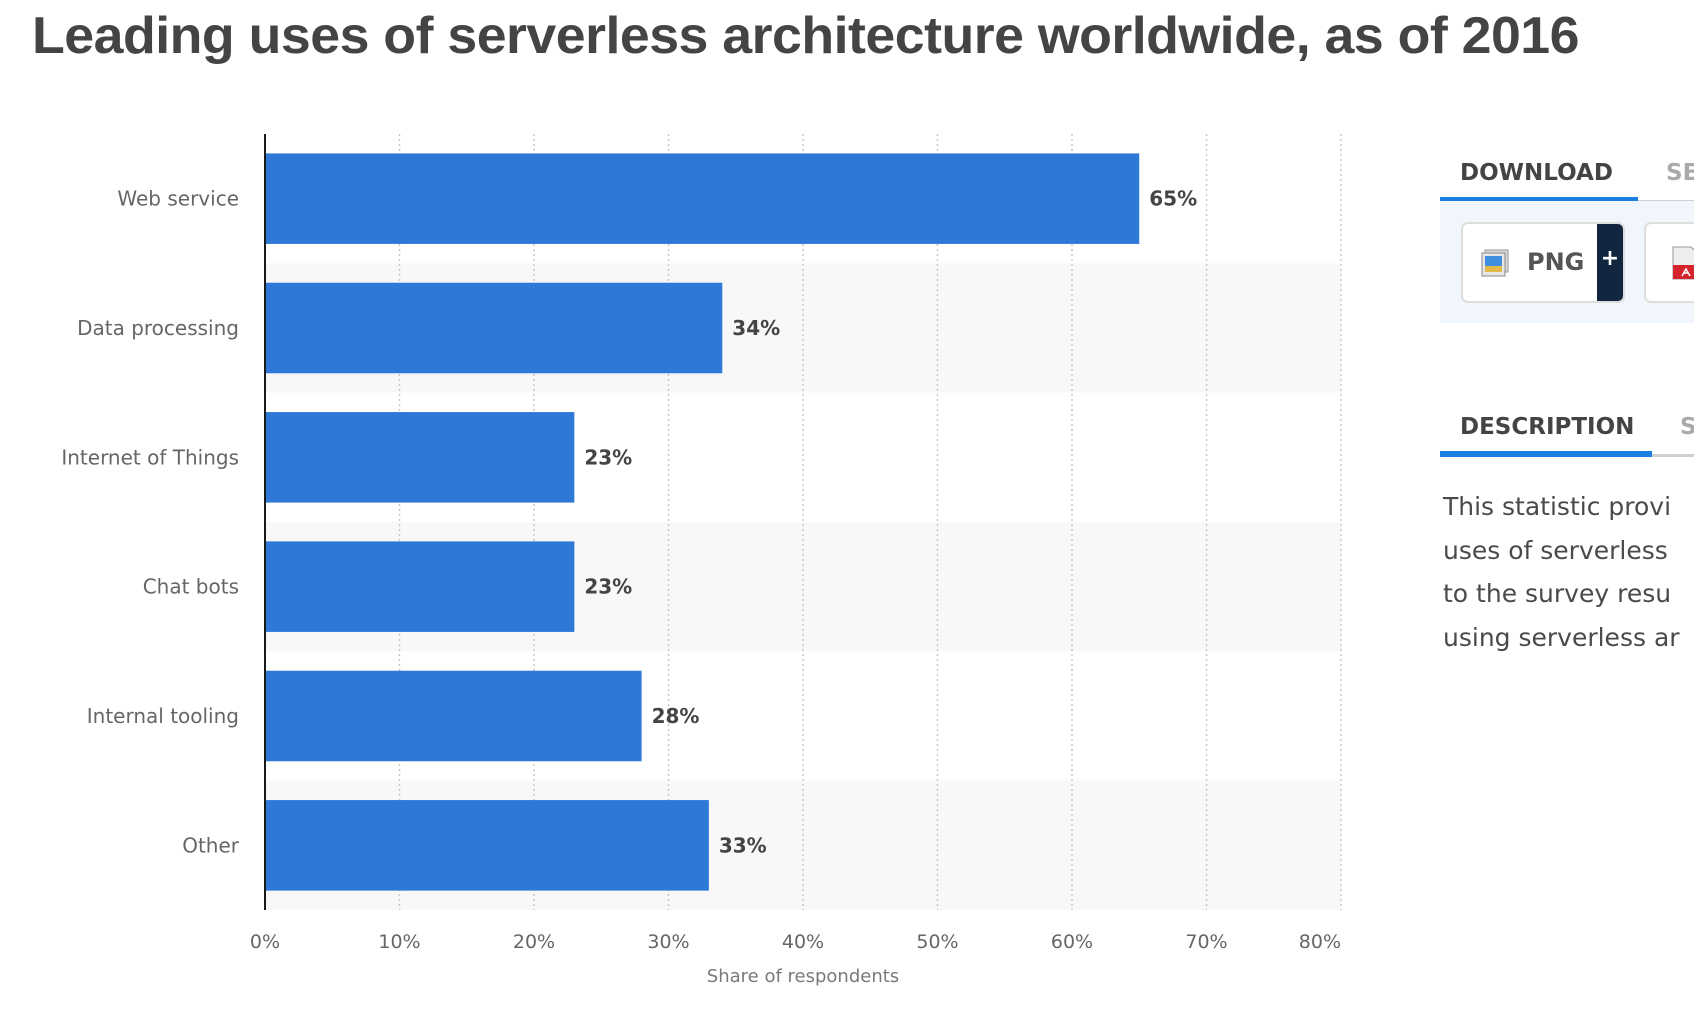  What do you see at coordinates (1557, 593) in the screenshot?
I see `description-line: to the survey resu` at bounding box center [1557, 593].